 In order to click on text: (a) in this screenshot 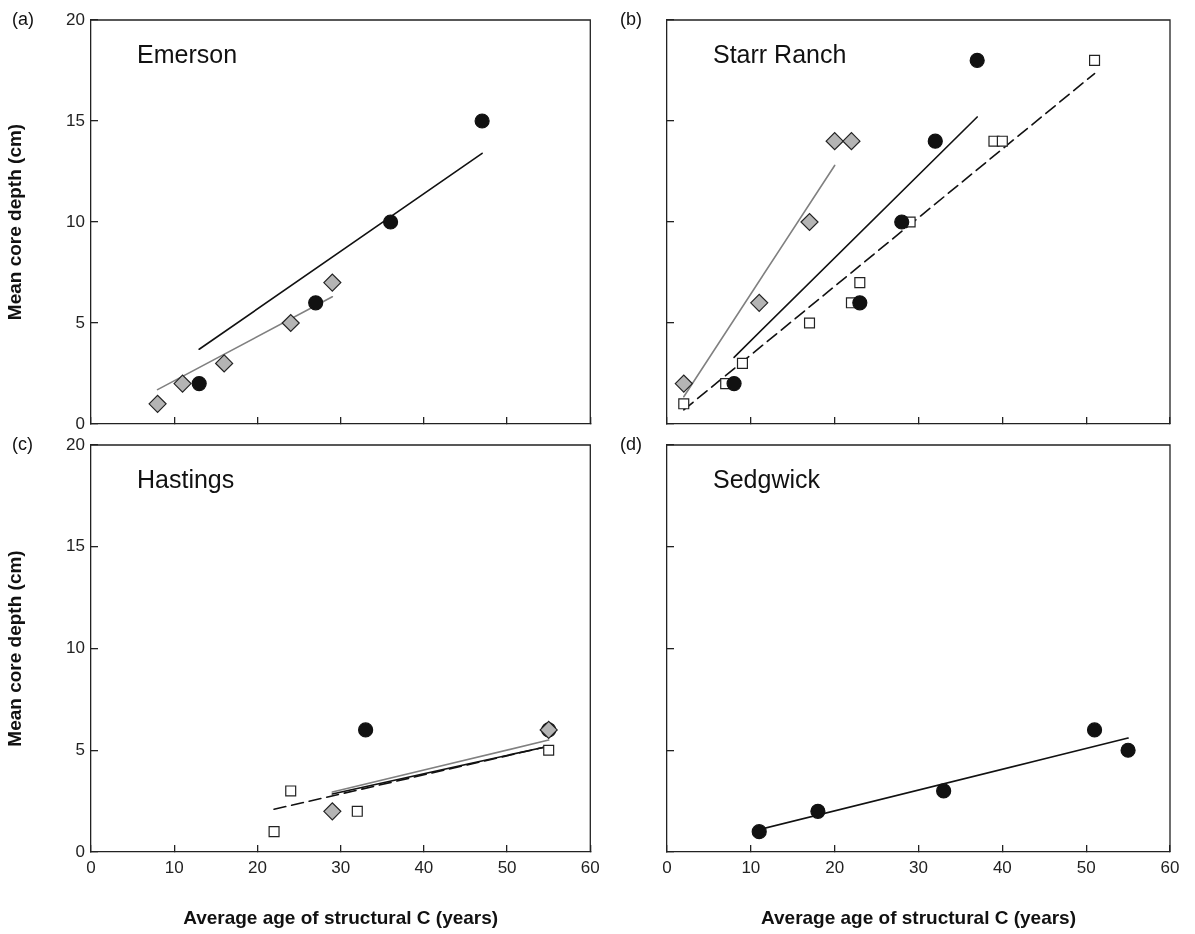, I will do `click(23, 18)`.